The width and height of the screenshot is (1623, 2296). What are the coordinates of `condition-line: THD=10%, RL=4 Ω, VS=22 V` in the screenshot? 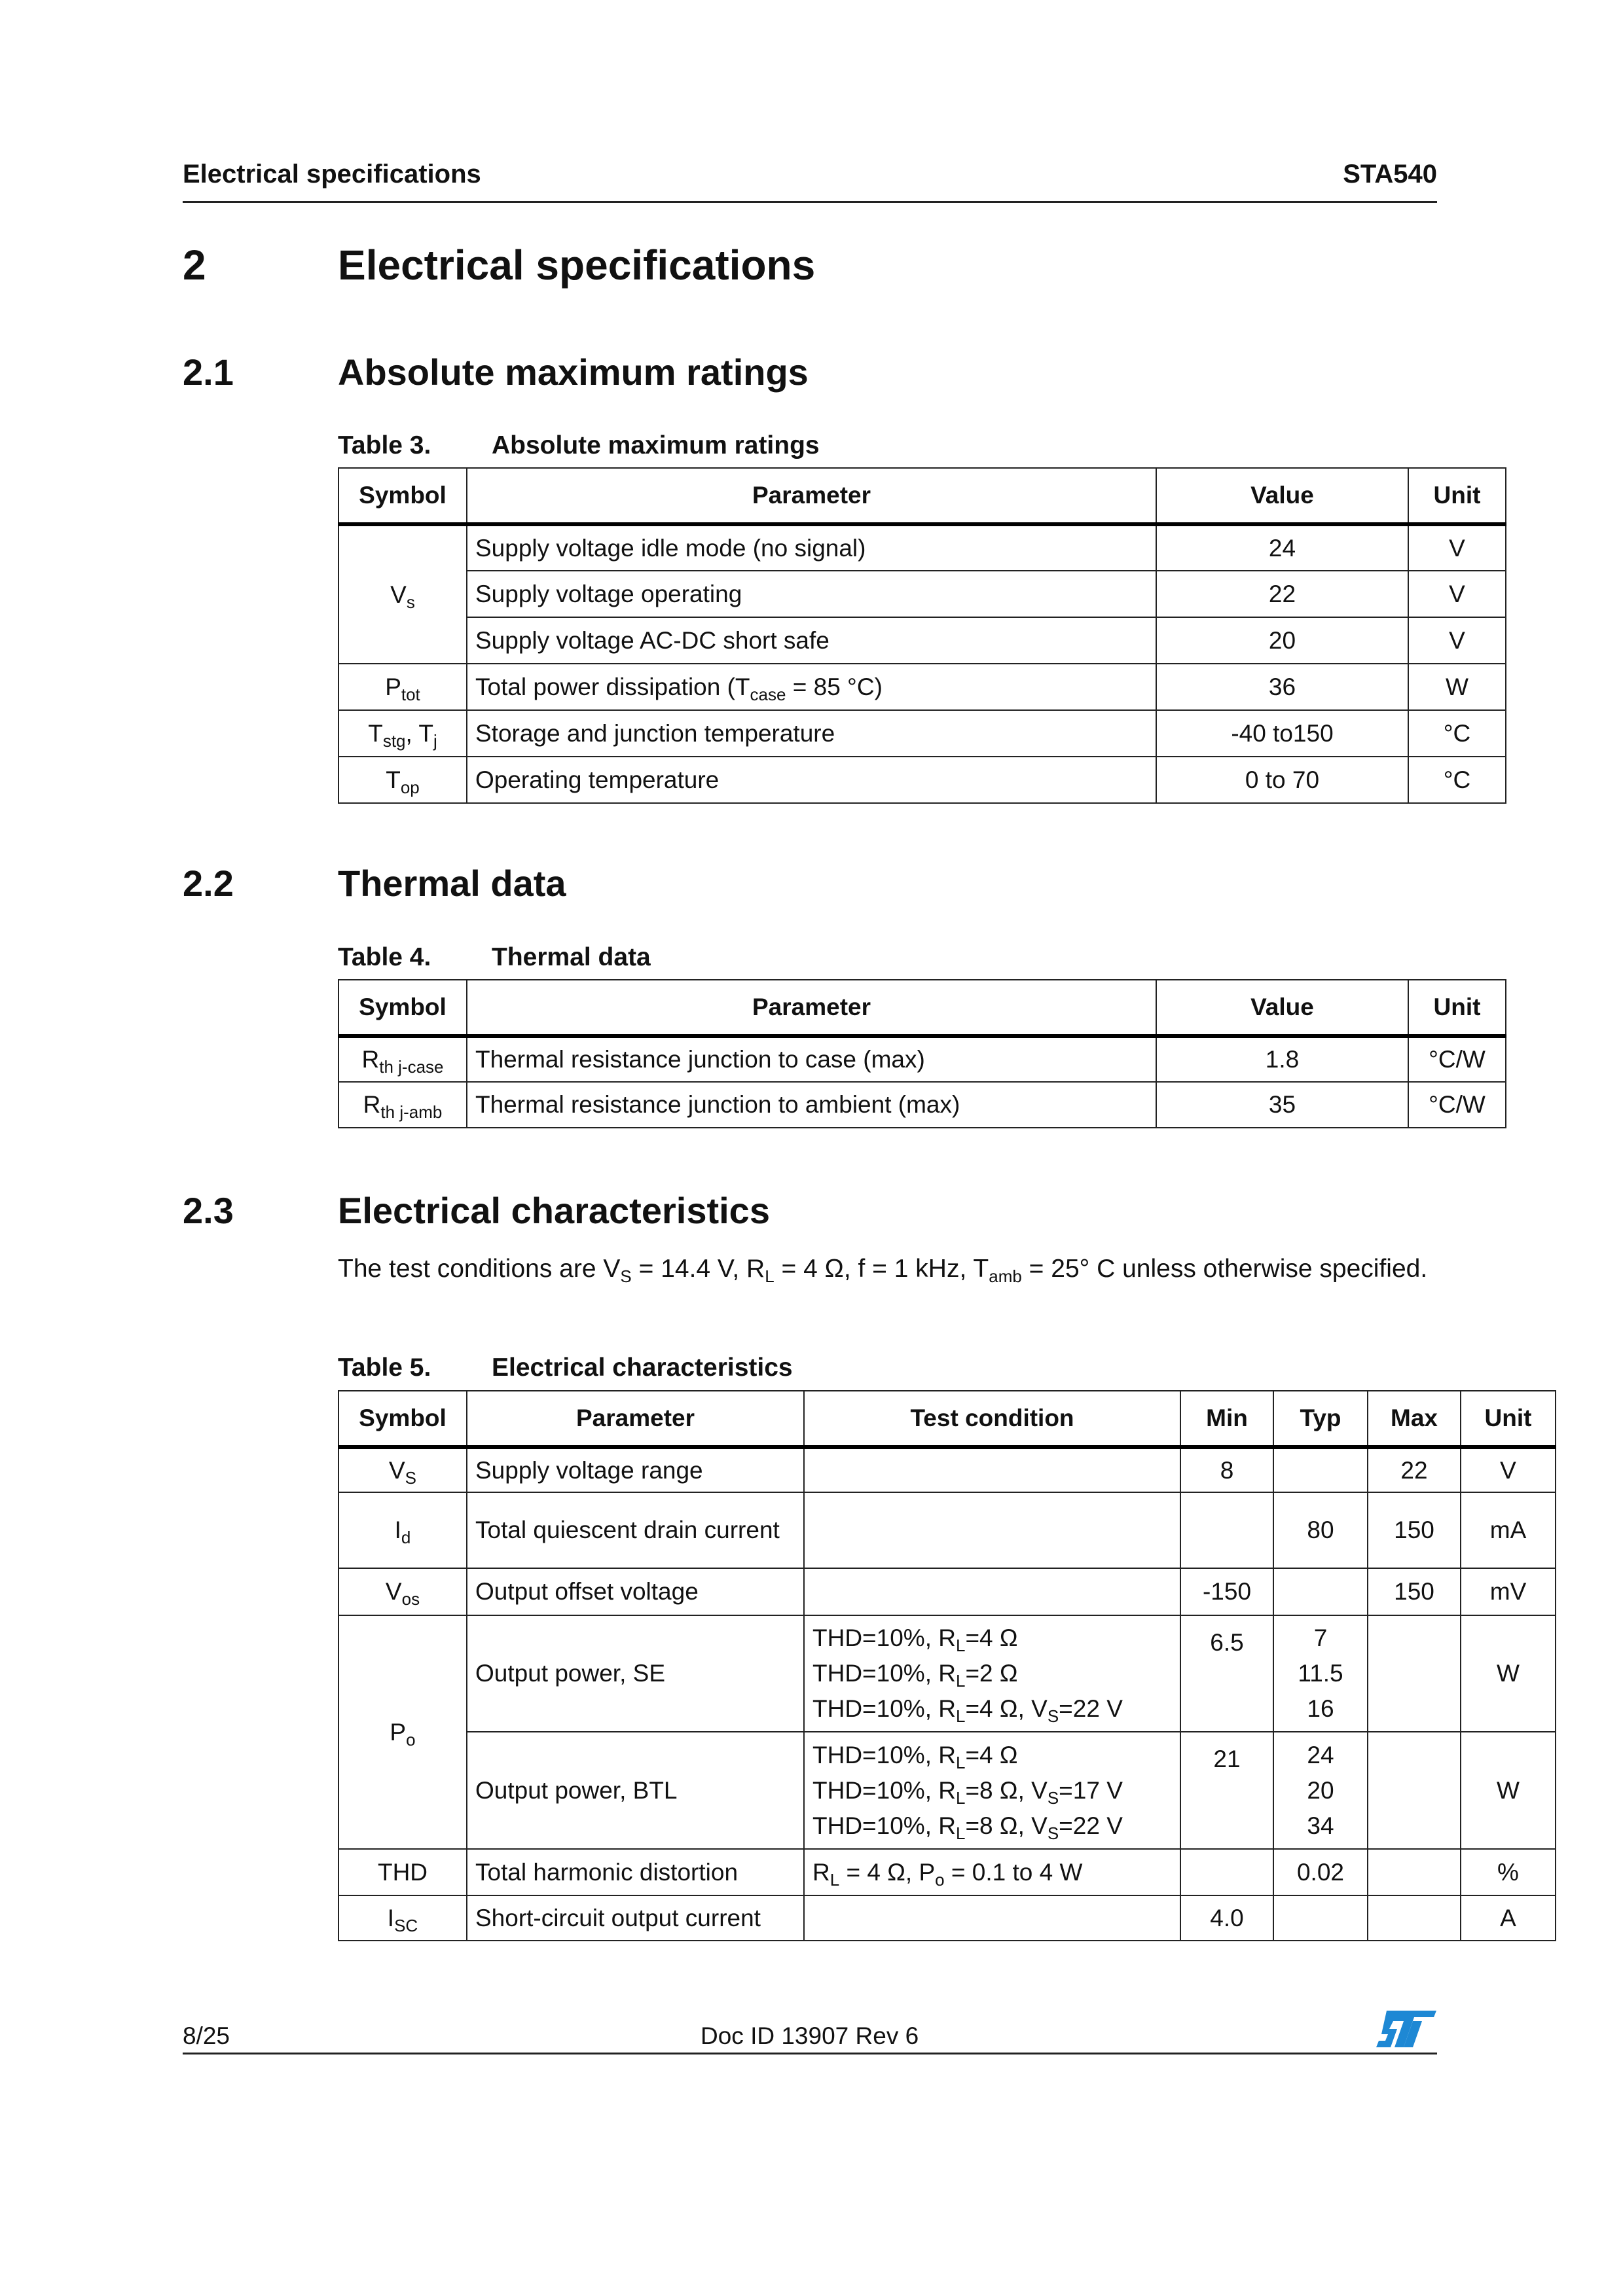 It's located at (992, 1709).